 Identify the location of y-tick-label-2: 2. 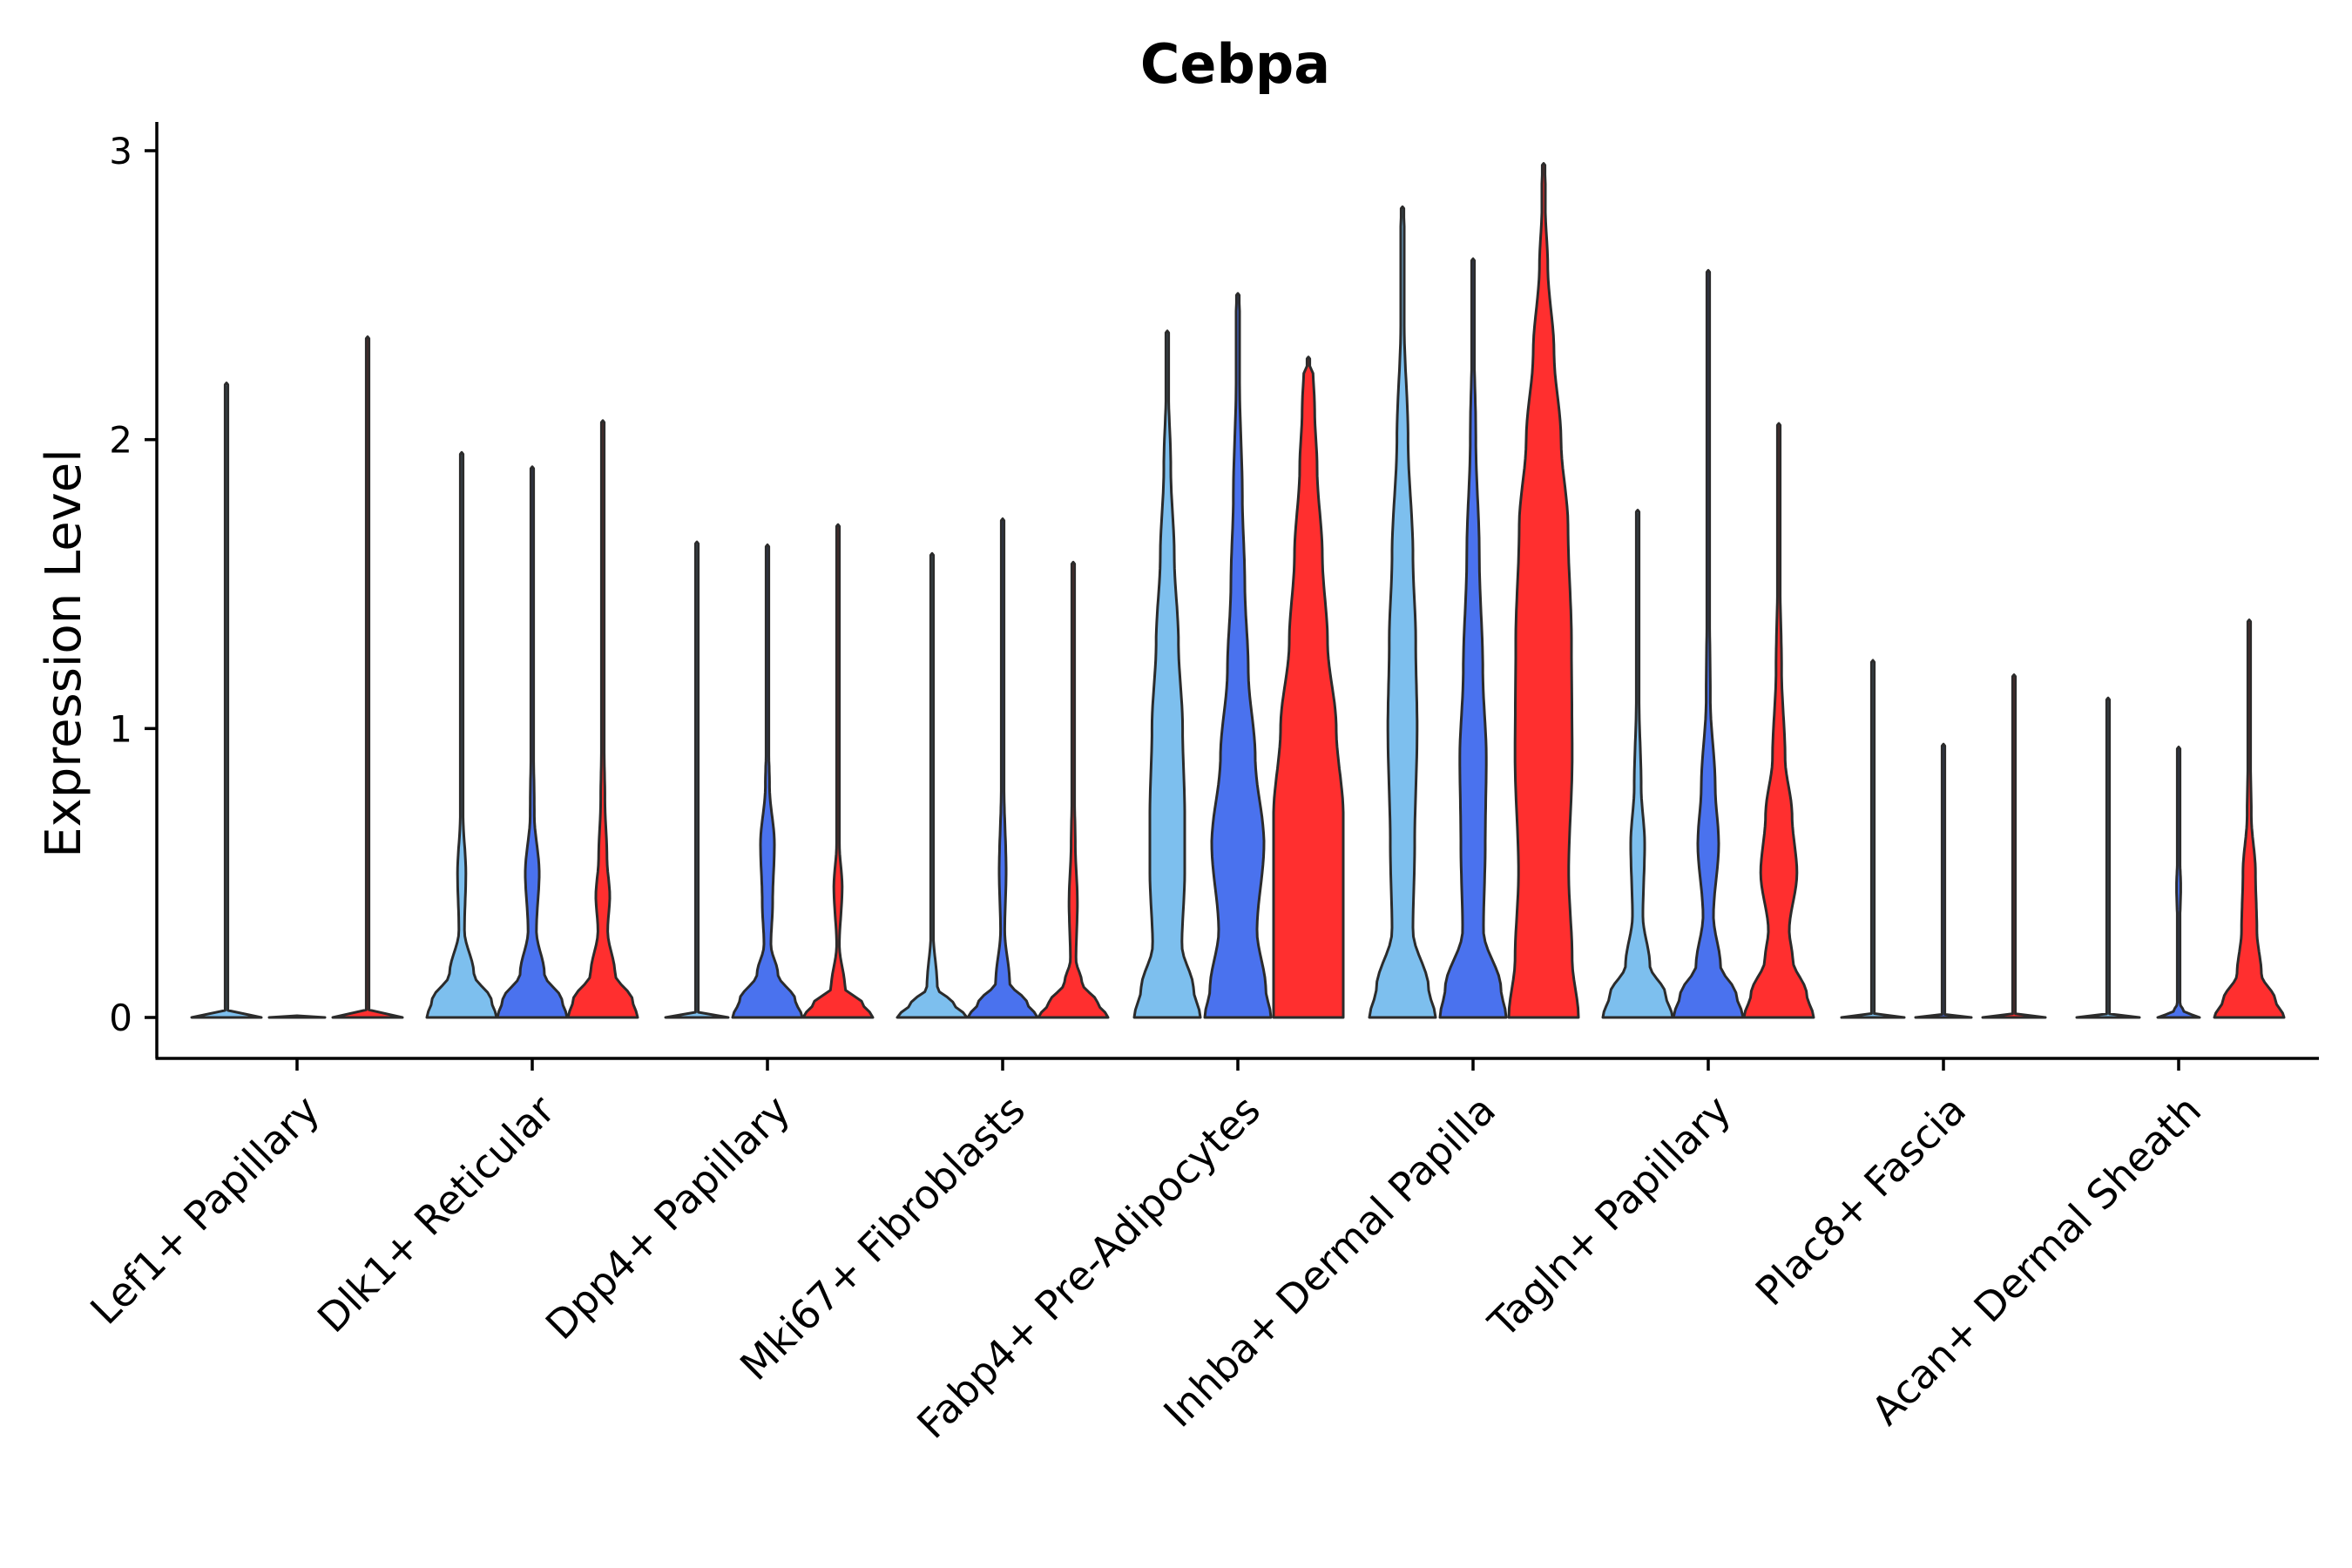
(120, 440).